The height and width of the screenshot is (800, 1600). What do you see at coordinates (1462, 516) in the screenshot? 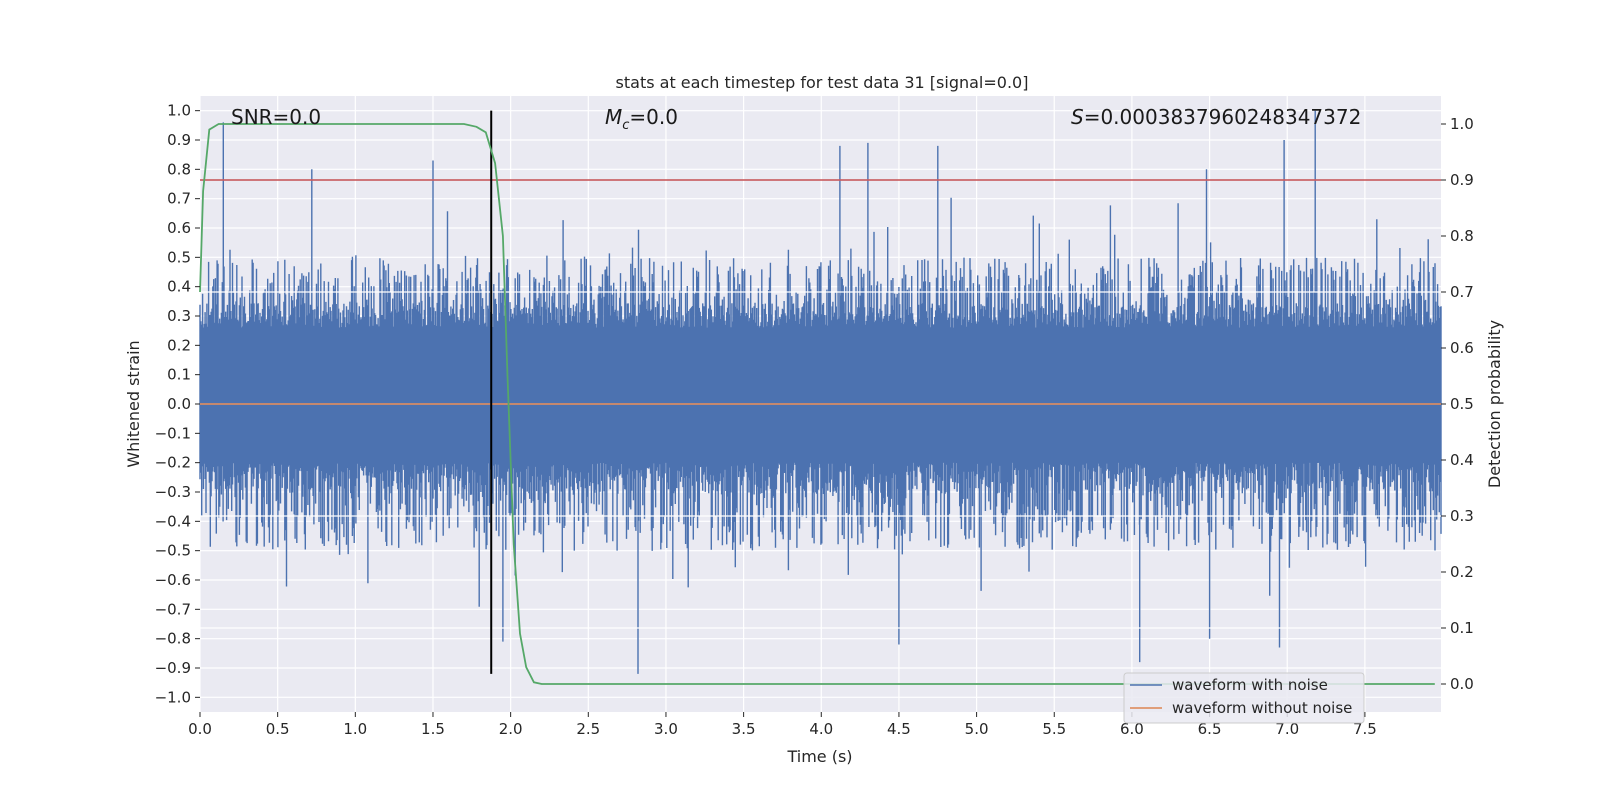
I see `y2-tick-label: 0.3` at bounding box center [1462, 516].